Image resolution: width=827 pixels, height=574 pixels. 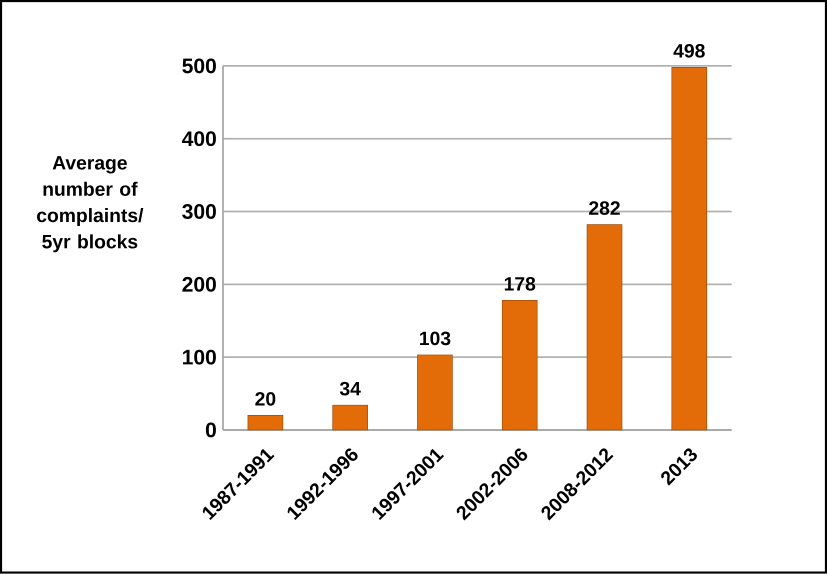 I want to click on y-tick-label: 200, so click(x=199, y=284).